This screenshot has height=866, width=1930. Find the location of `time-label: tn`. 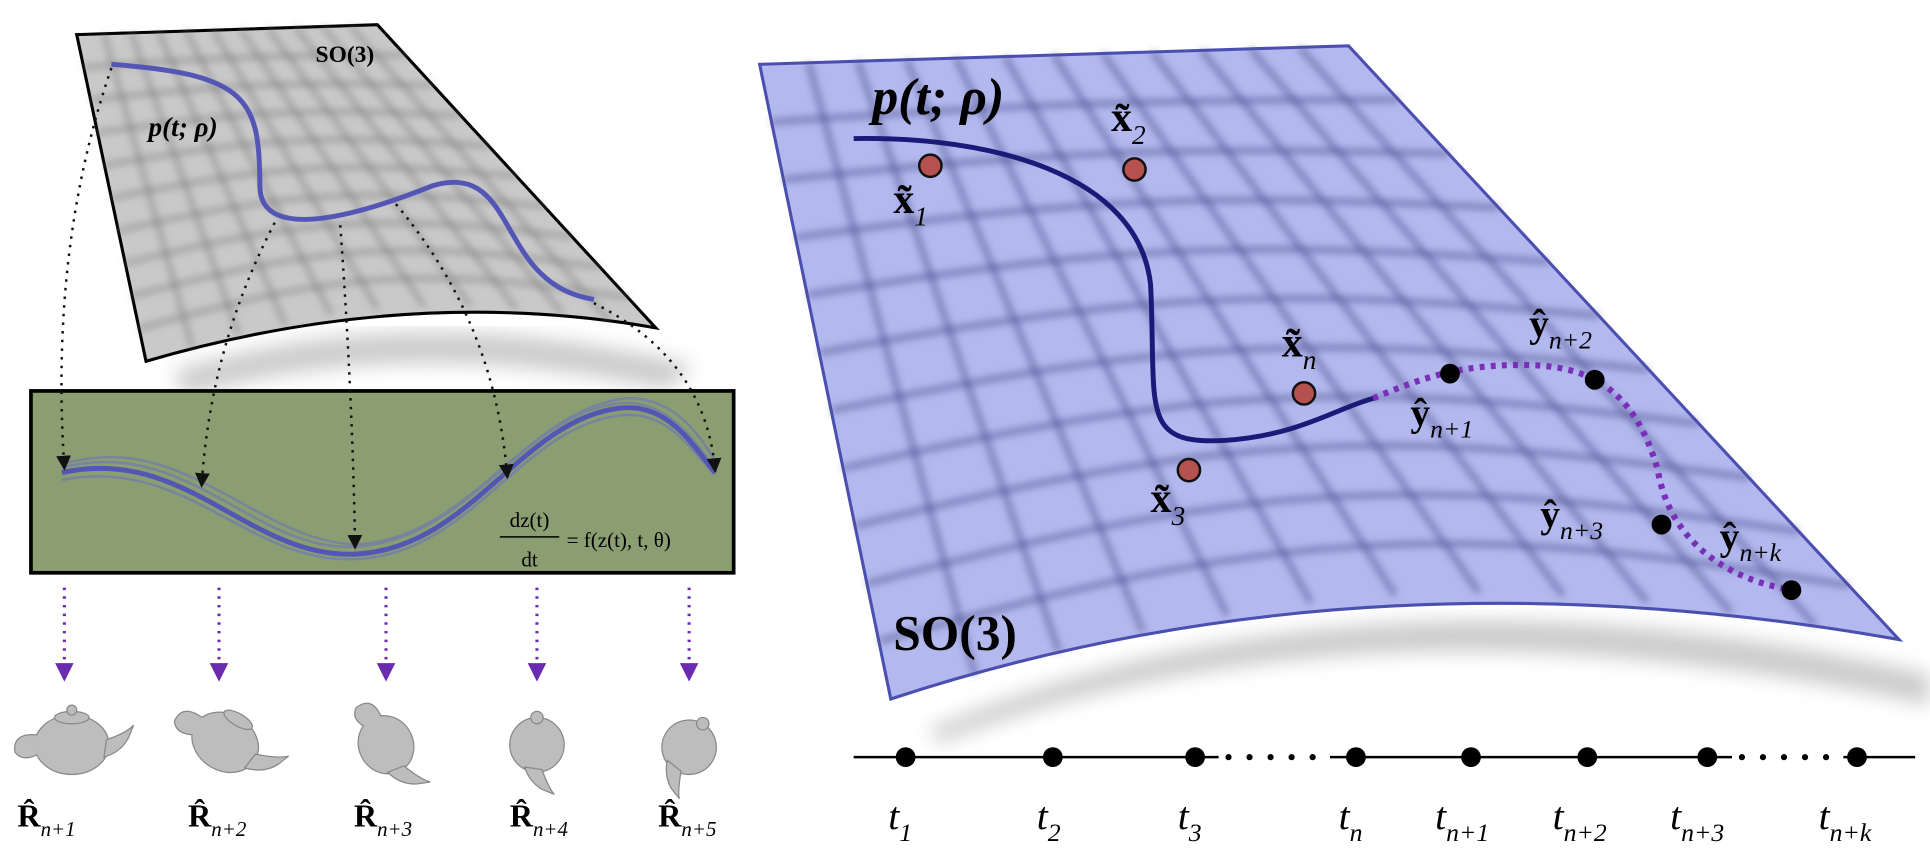

time-label: tn is located at coordinates (1351, 820).